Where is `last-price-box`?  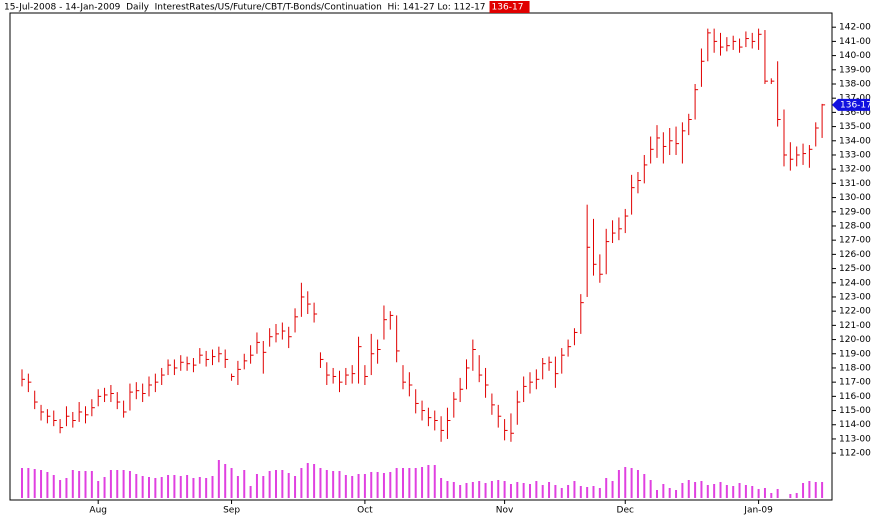
last-price-box is located at coordinates (509, 7).